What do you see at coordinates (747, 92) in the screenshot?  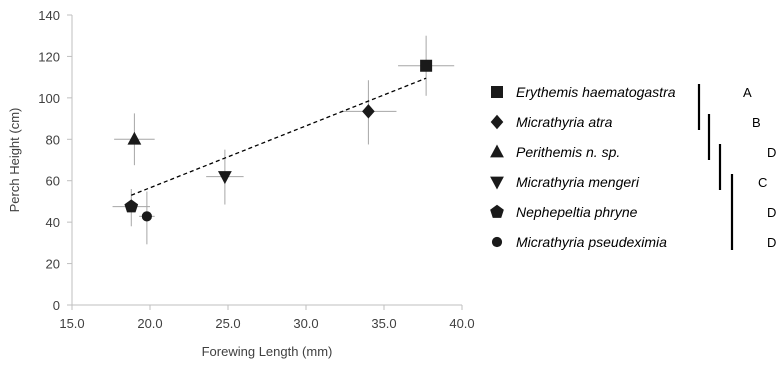 I see `group-letter: A` at bounding box center [747, 92].